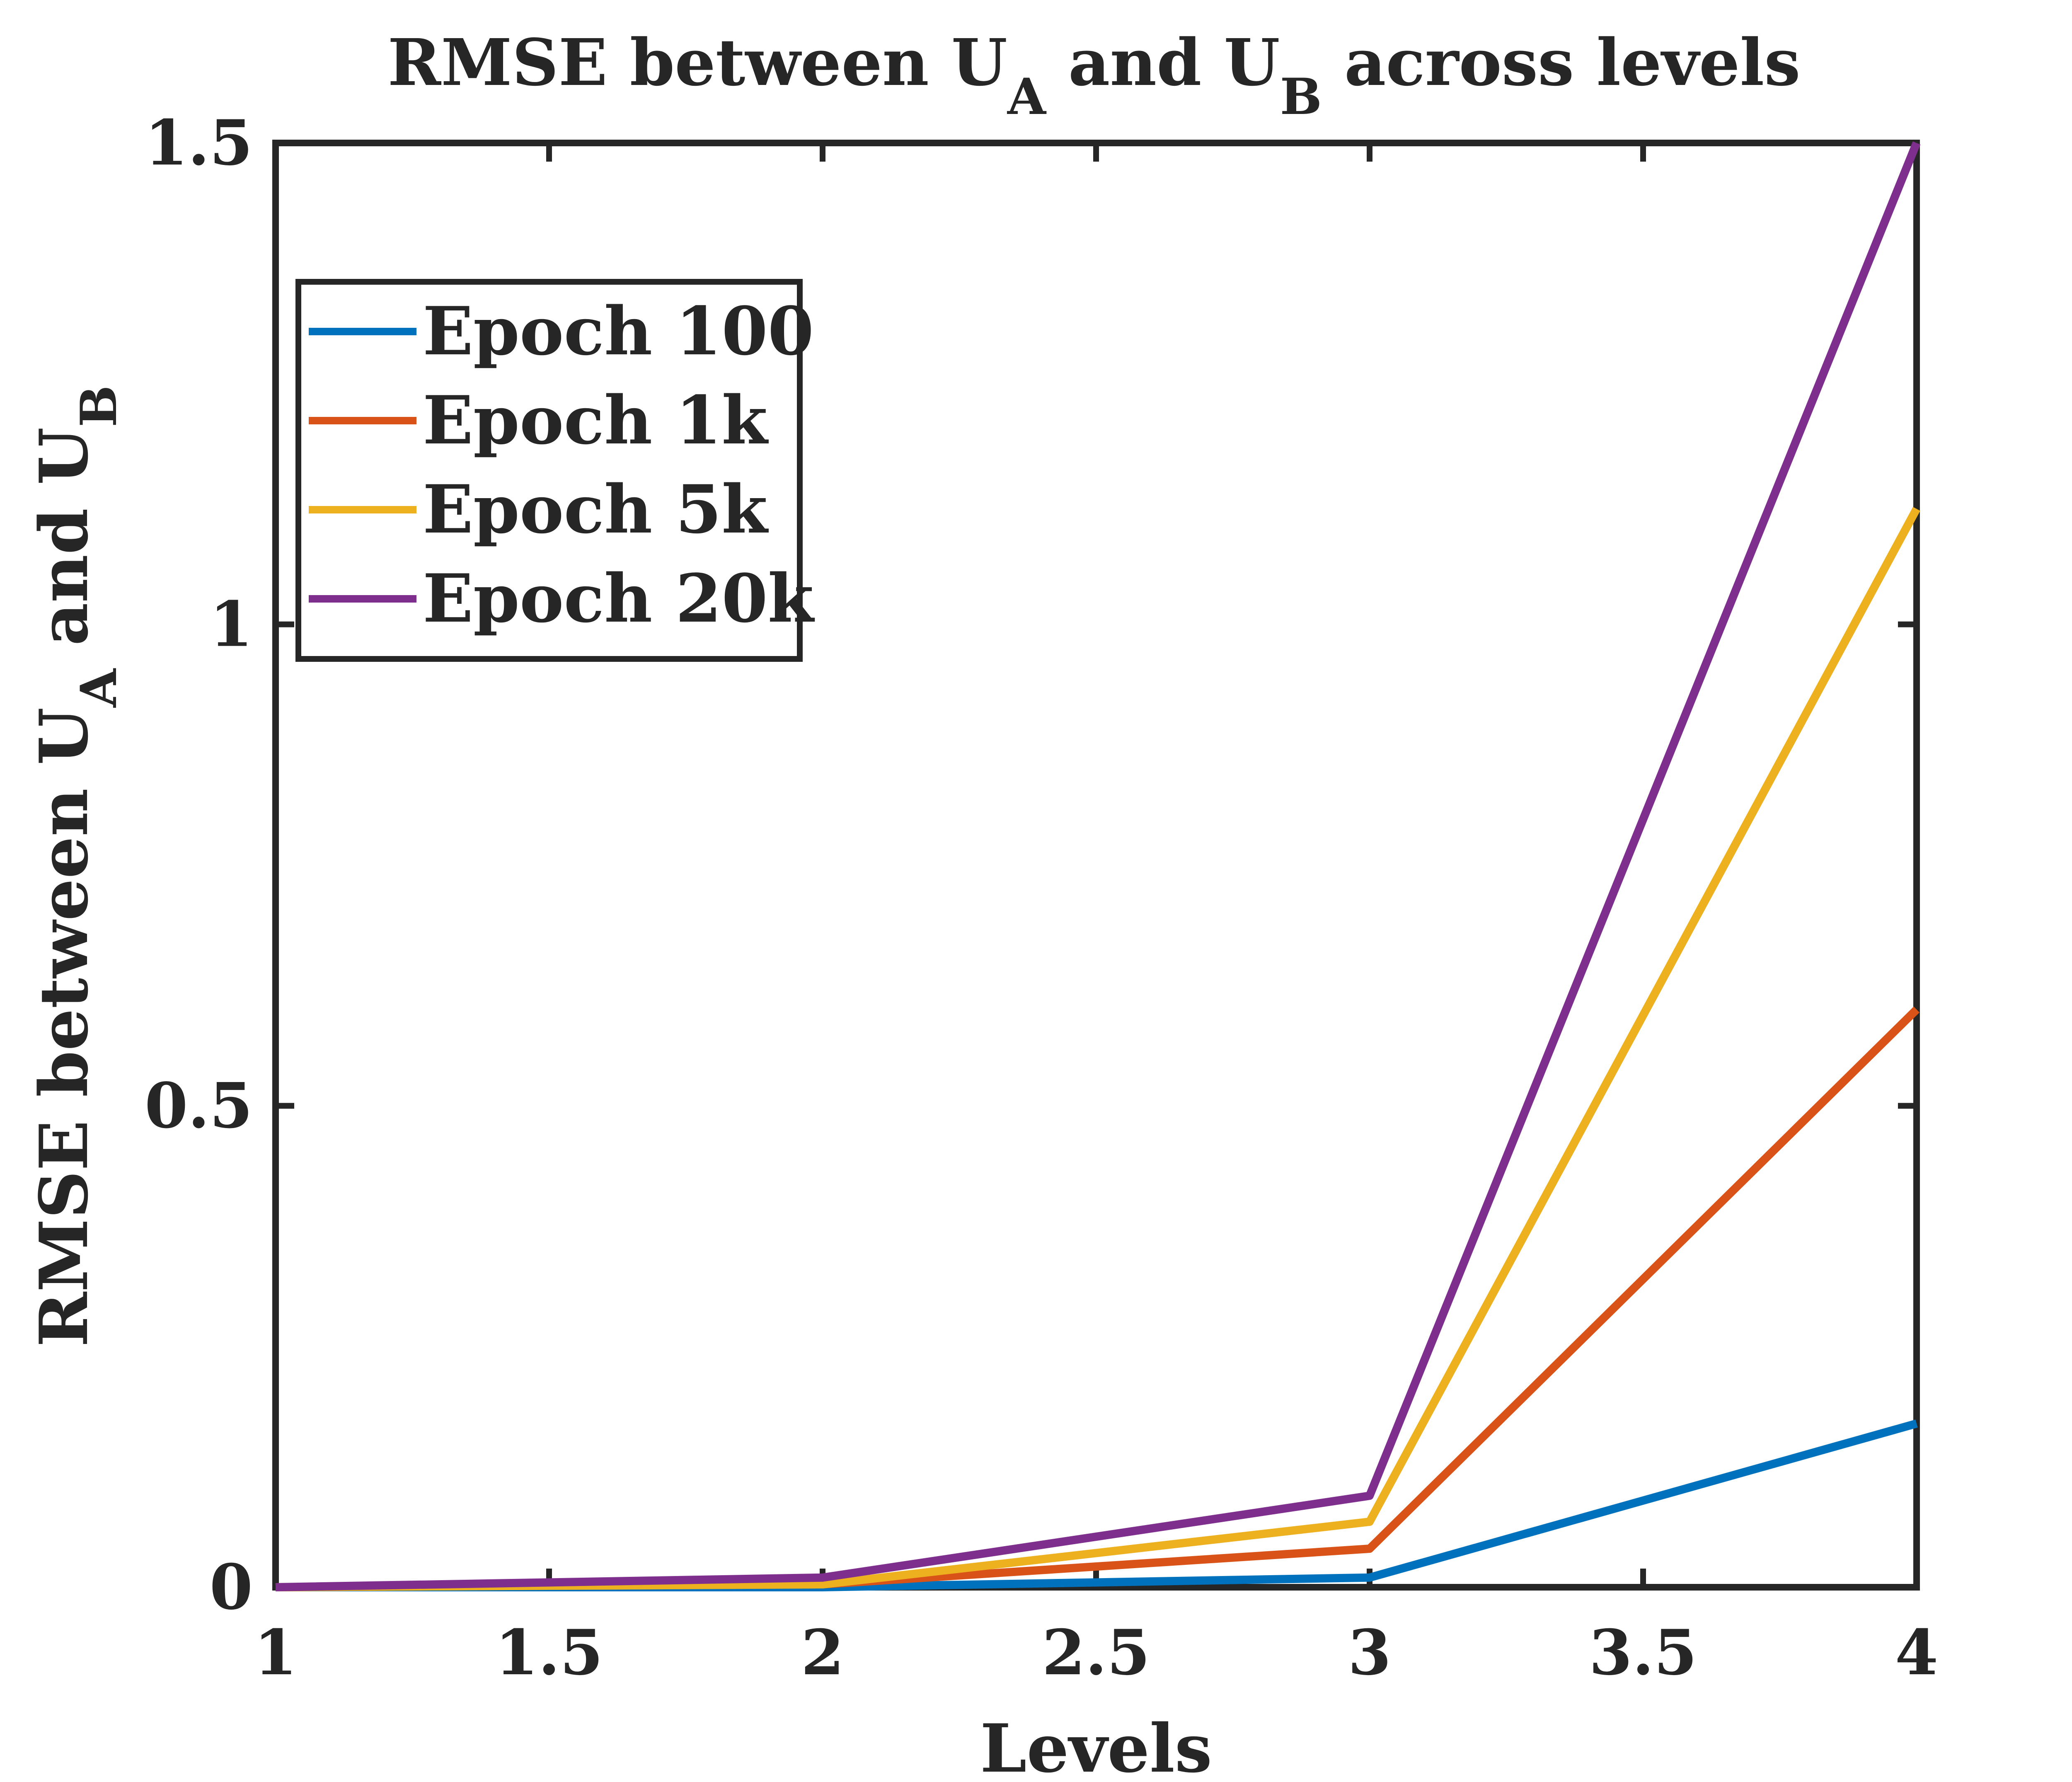  Describe the element at coordinates (1096, 1745) in the screenshot. I see `x-axis-label: Levels` at that location.